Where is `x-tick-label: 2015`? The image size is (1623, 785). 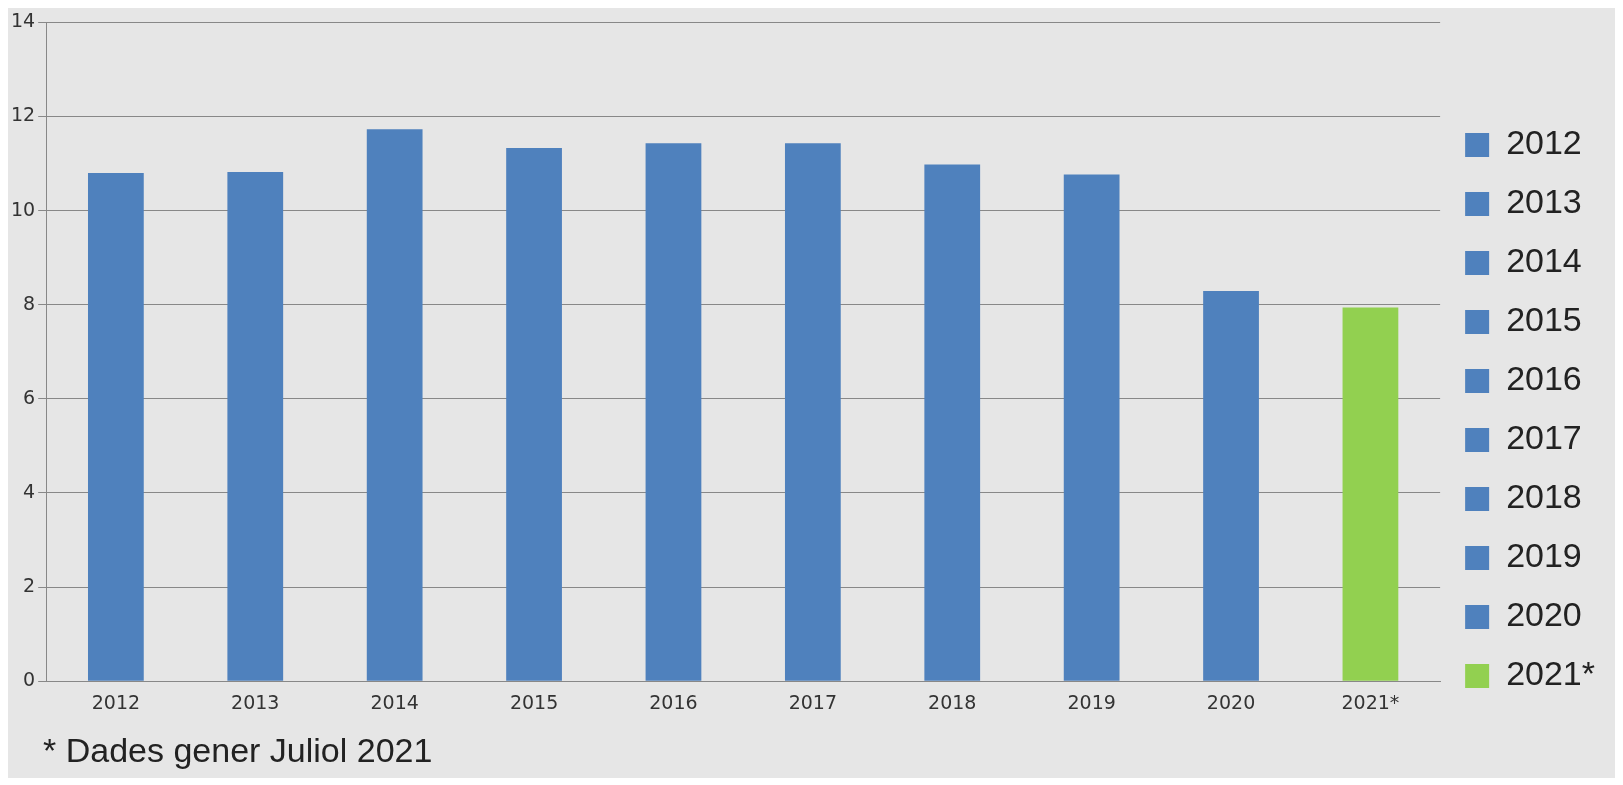
x-tick-label: 2015 is located at coordinates (534, 701).